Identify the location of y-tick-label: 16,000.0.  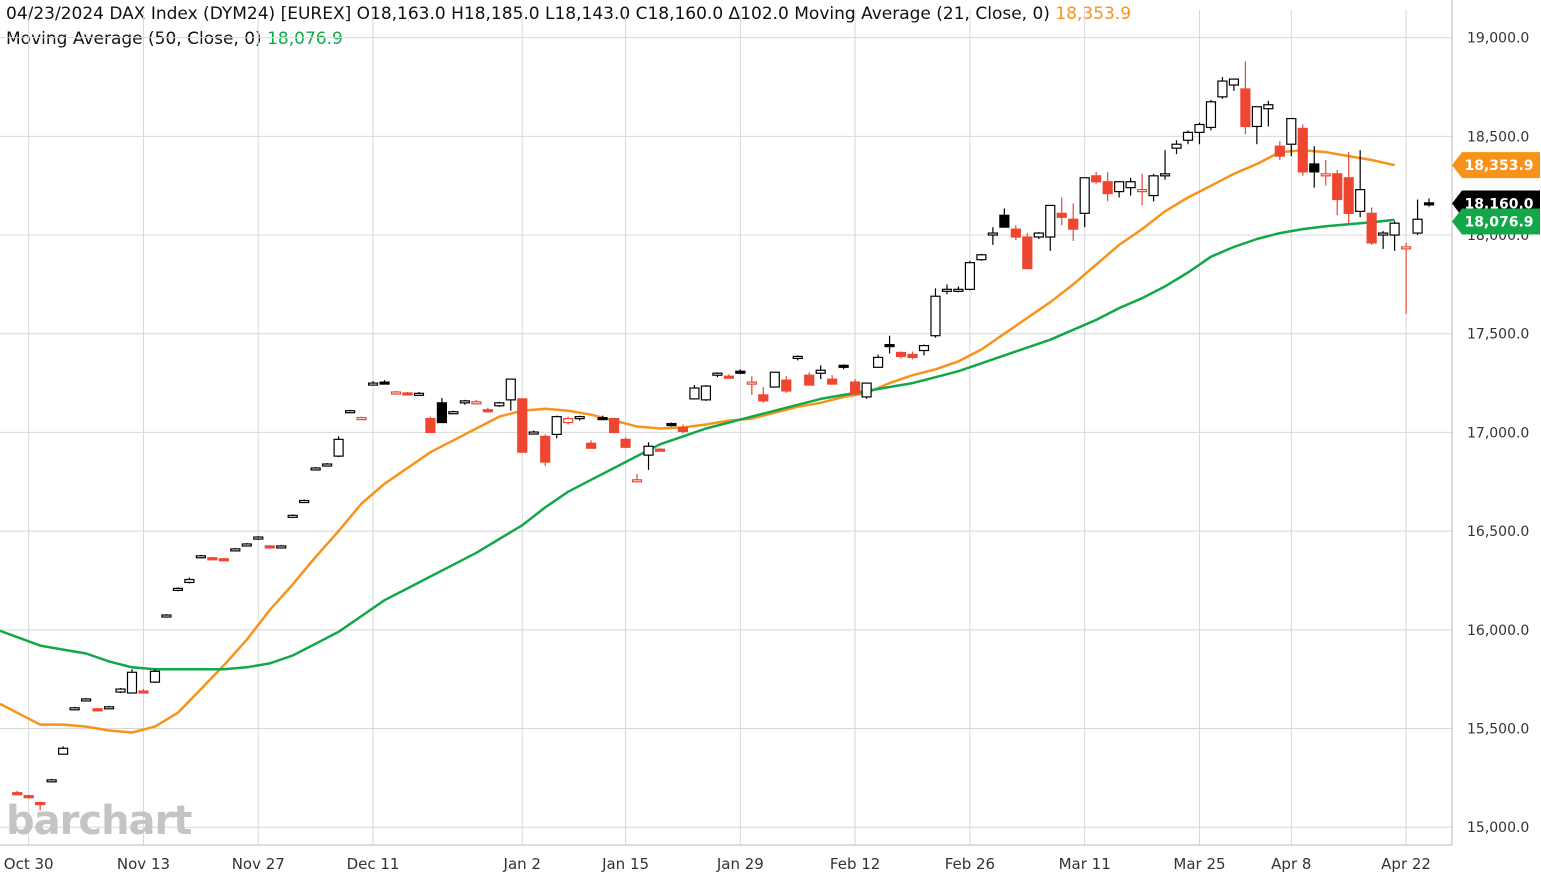
(1498, 631).